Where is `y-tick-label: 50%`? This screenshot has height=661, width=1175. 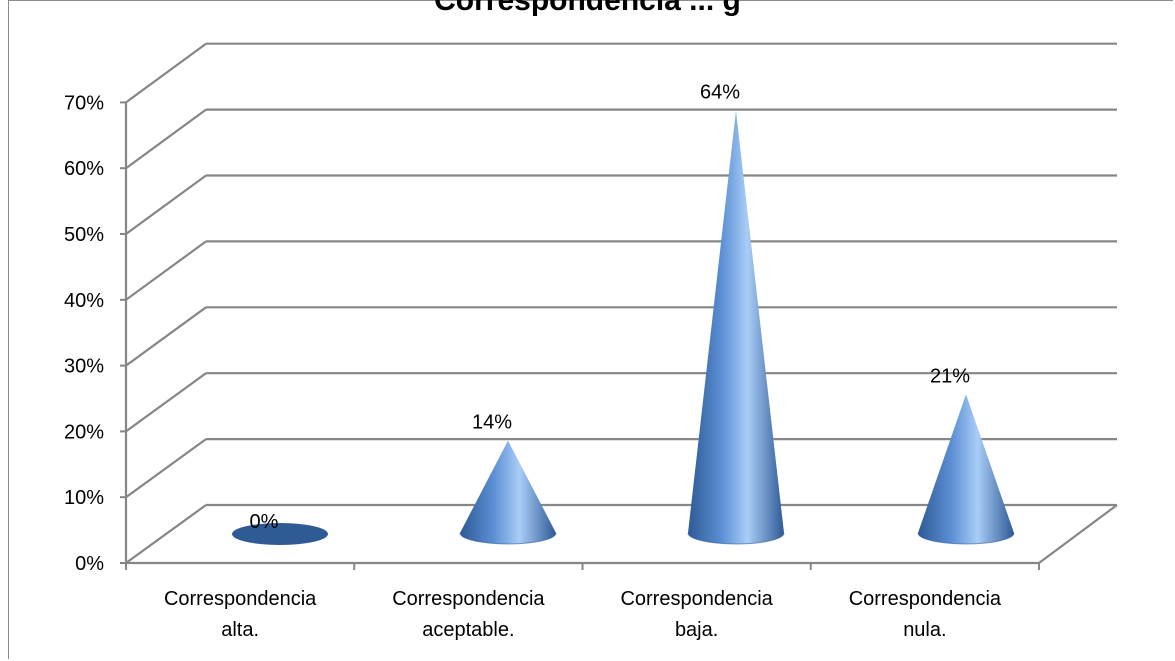 y-tick-label: 50% is located at coordinates (84, 235).